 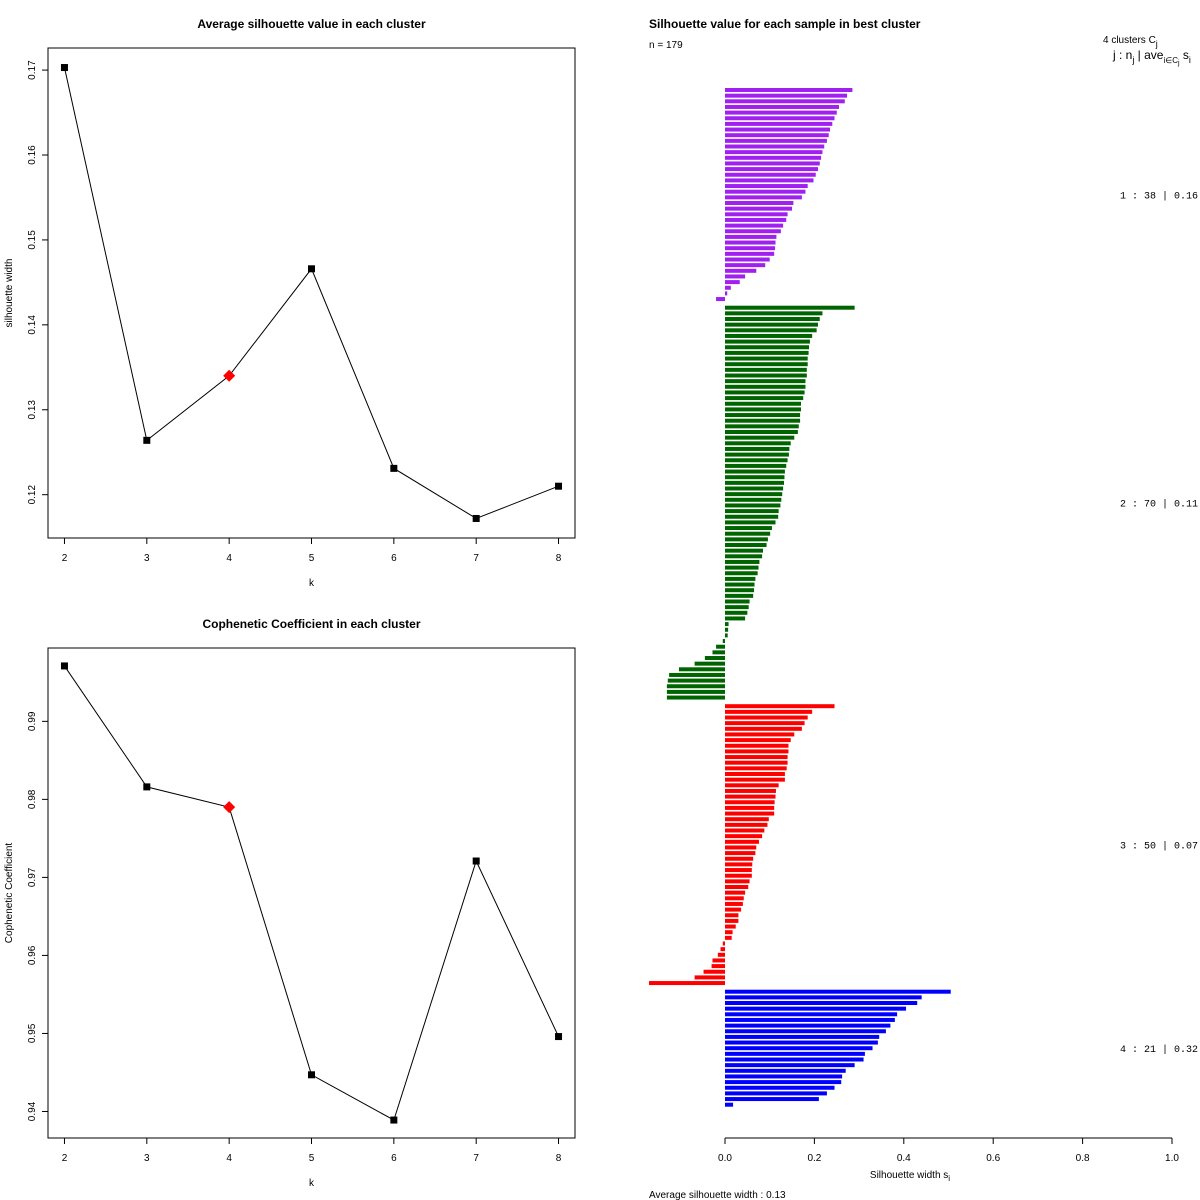 What do you see at coordinates (910, 1176) in the screenshot?
I see `x-axis-label: Silhouette width si` at bounding box center [910, 1176].